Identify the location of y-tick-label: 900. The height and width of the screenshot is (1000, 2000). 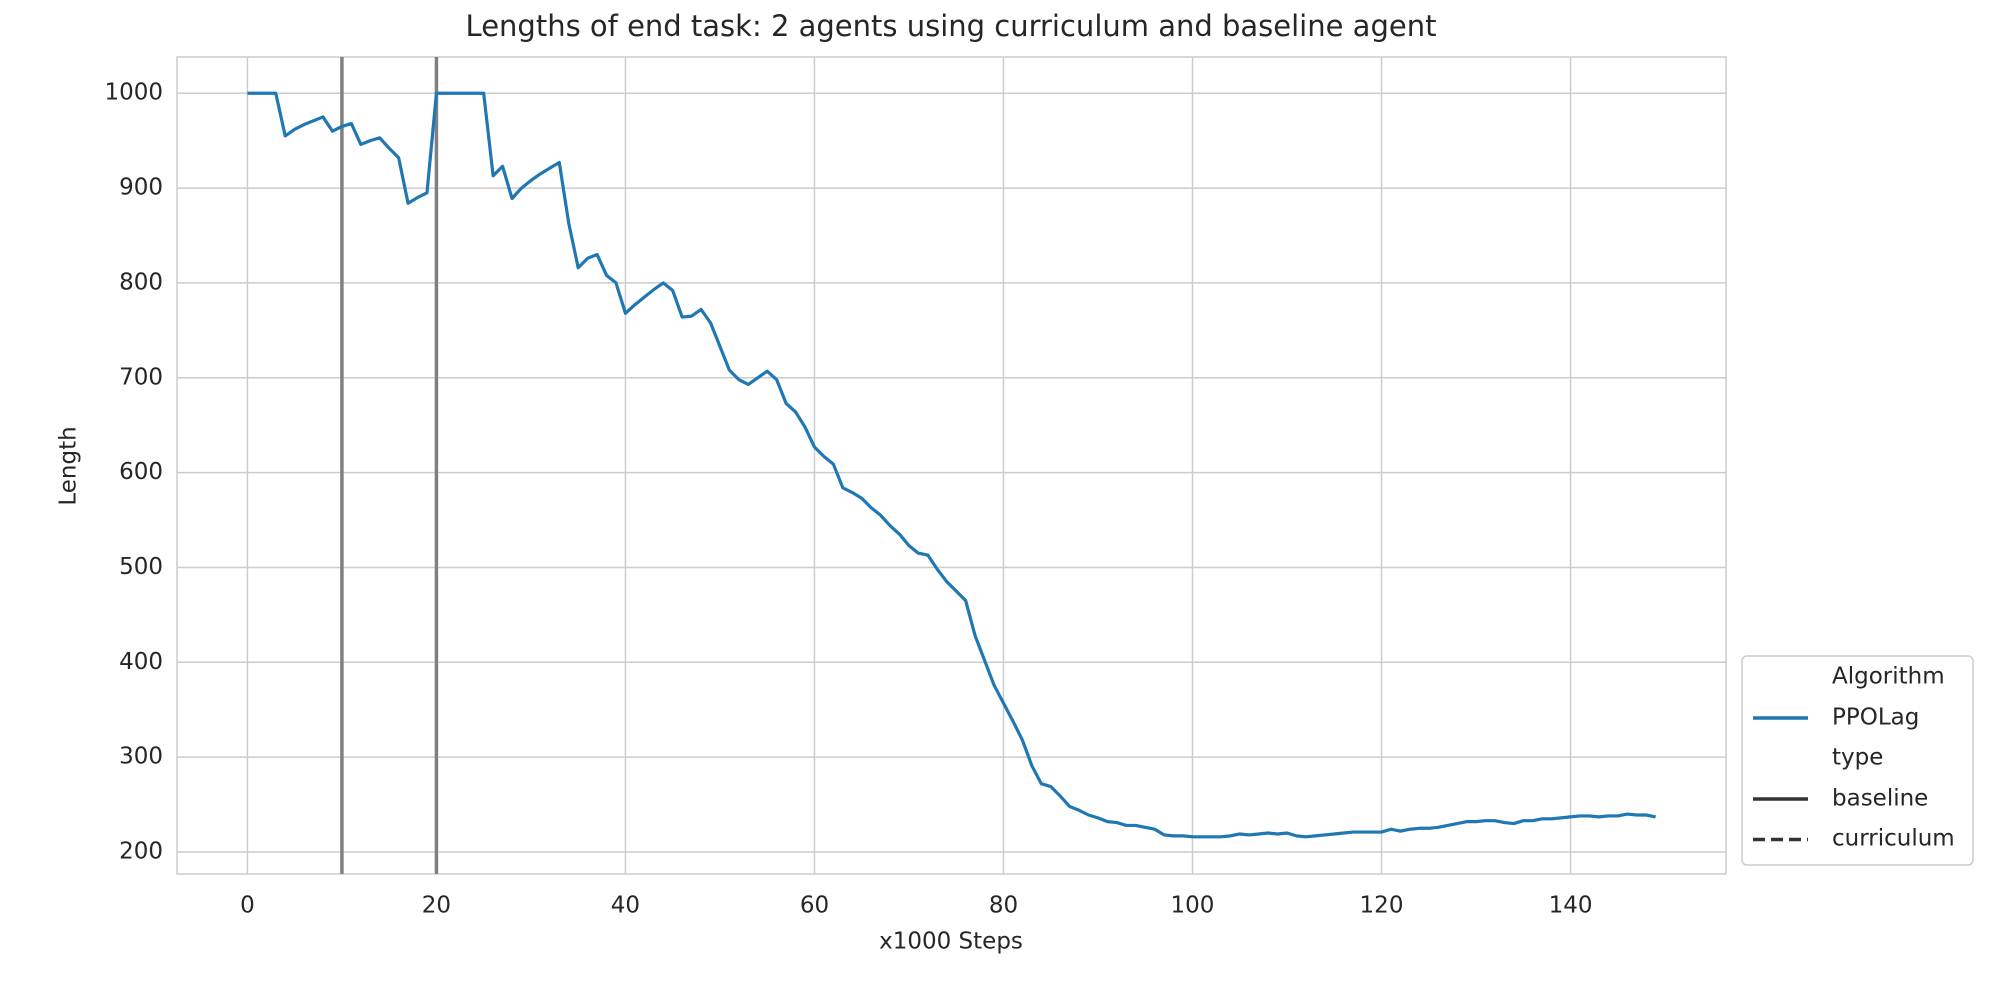
(141, 188).